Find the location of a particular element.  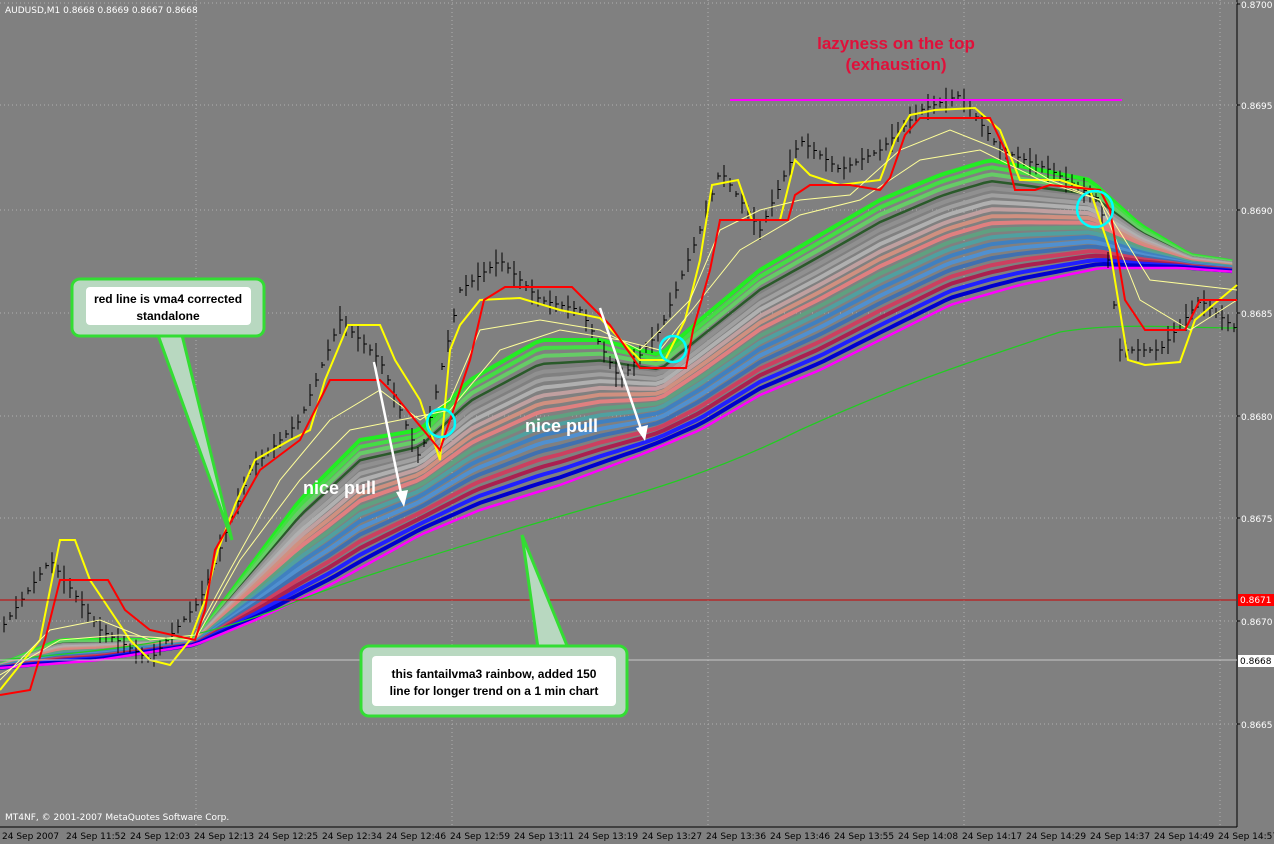

time-tick-label: 24 Sep 2007 is located at coordinates (30, 837).